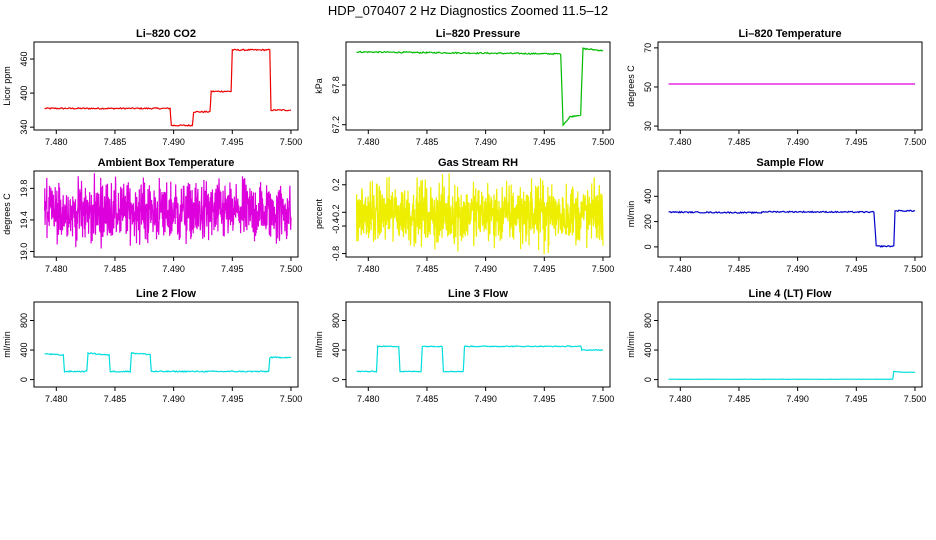 Image resolution: width=936 pixels, height=540 pixels. What do you see at coordinates (648, 126) in the screenshot?
I see `y-tick-label: 30` at bounding box center [648, 126].